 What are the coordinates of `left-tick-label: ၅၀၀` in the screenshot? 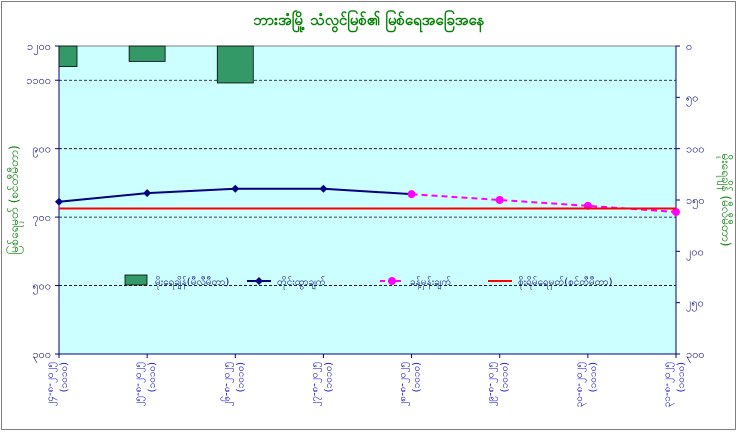 It's located at (41, 287).